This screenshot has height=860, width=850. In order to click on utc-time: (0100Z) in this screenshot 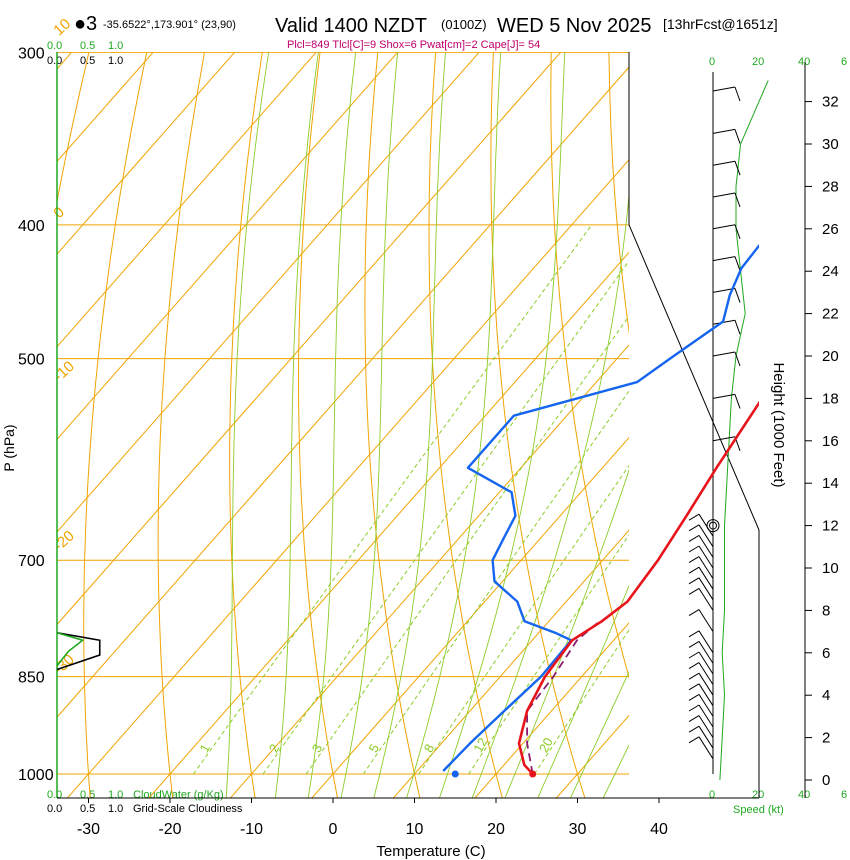, I will do `click(464, 24)`.